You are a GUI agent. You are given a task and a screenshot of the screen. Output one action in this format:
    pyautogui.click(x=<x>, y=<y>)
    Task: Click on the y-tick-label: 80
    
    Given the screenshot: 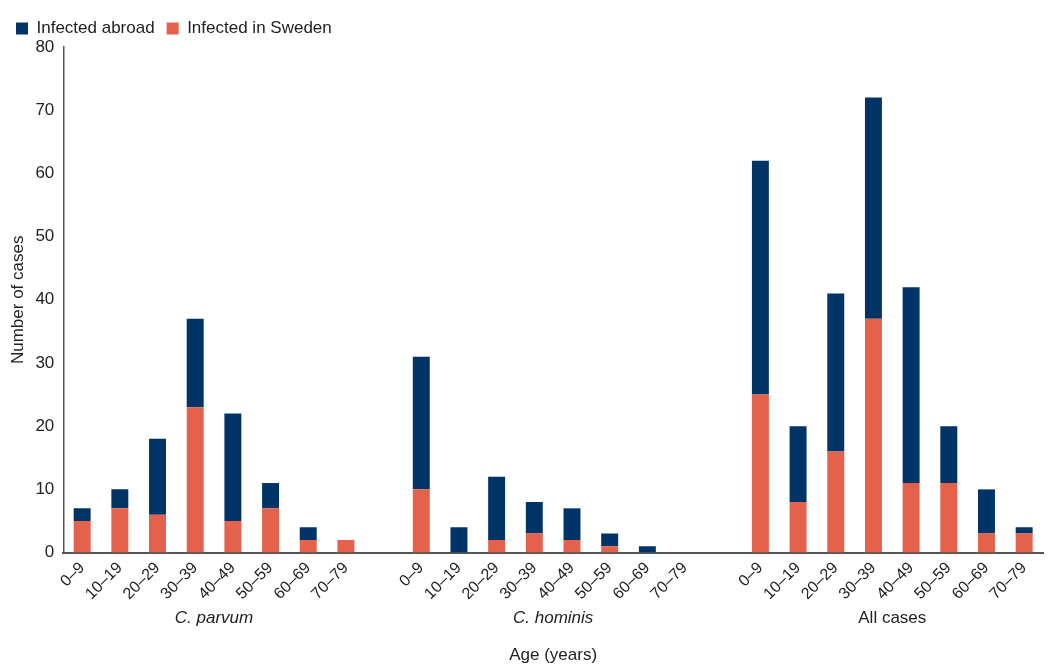 What is the action you would take?
    pyautogui.click(x=45, y=46)
    